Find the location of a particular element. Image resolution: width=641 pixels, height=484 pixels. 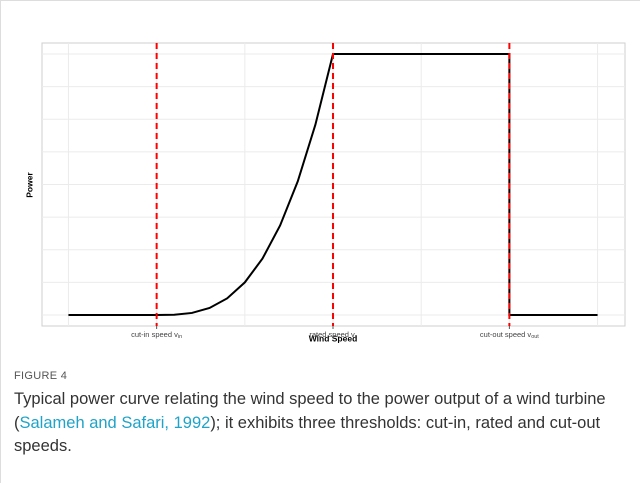

x-tick-label-sub: r is located at coordinates (356, 337).